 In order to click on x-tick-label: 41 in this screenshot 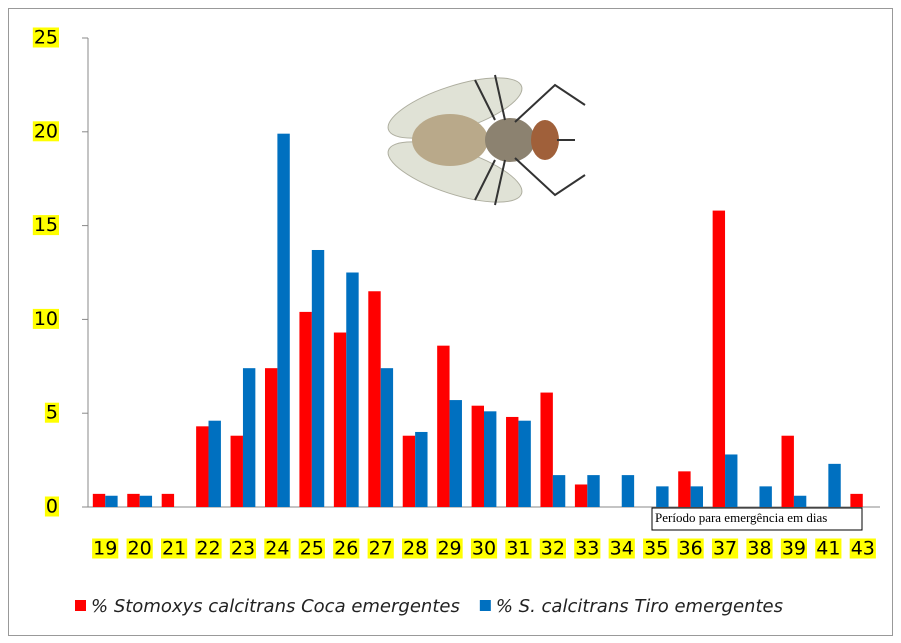, I will do `click(828, 549)`.